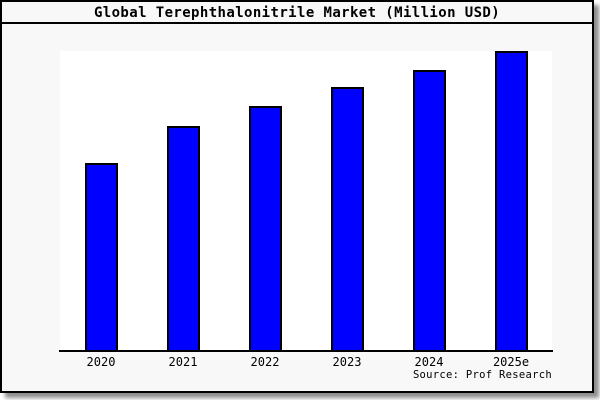  What do you see at coordinates (101, 256) in the screenshot?
I see `bar-2020` at bounding box center [101, 256].